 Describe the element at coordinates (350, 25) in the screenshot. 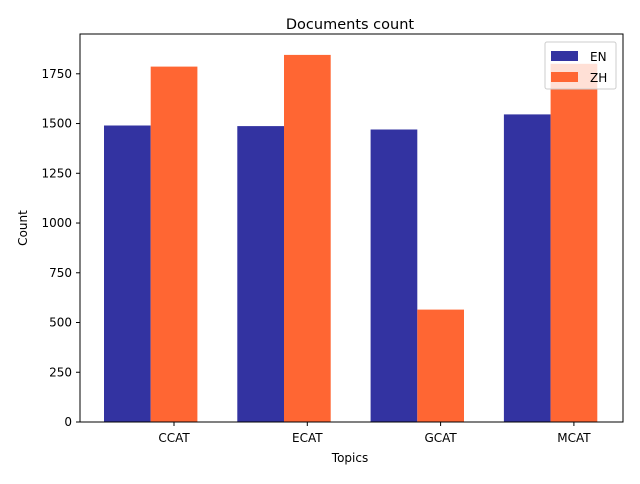

I see `chart-title: Documents count` at that location.